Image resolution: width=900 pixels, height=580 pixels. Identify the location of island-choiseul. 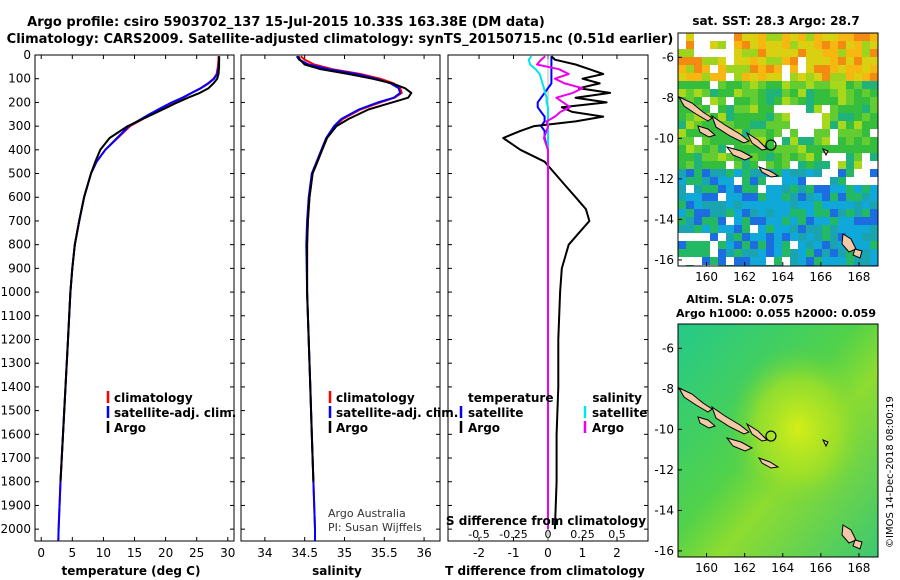
(695, 399).